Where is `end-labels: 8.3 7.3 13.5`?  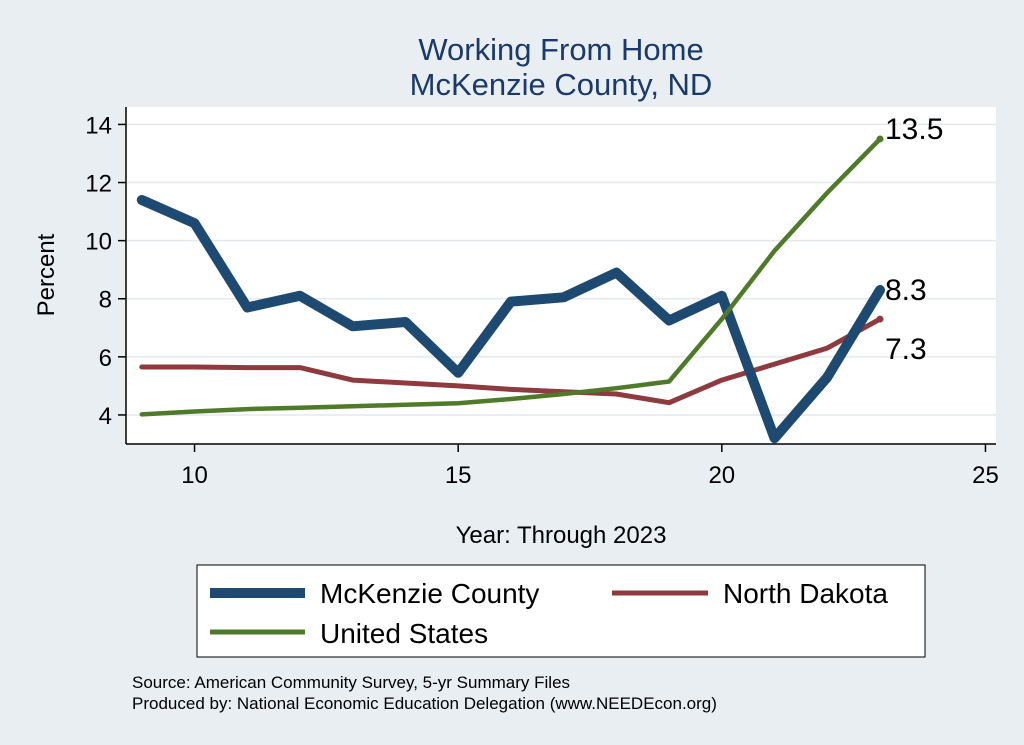
end-labels: 8.3 7.3 13.5 is located at coordinates (909, 239).